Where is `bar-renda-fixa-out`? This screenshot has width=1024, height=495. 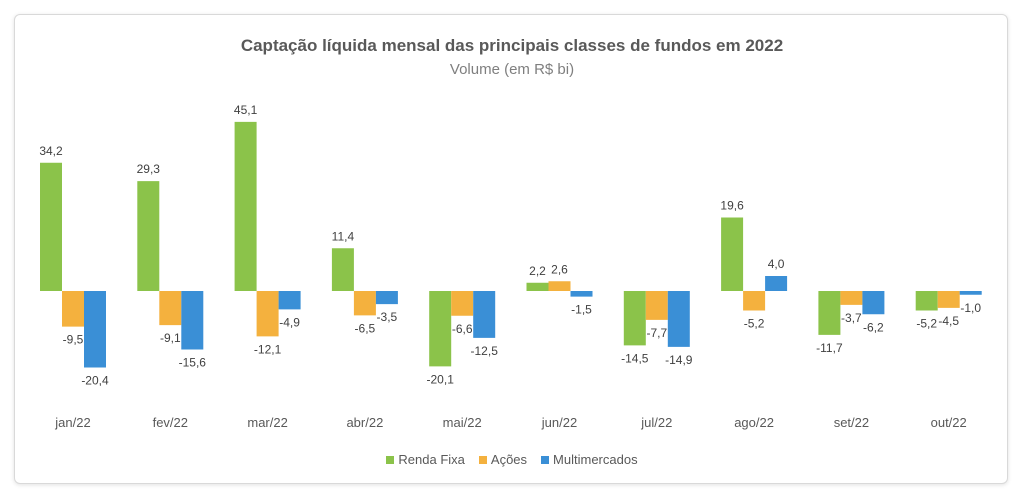 bar-renda-fixa-out is located at coordinates (926, 301).